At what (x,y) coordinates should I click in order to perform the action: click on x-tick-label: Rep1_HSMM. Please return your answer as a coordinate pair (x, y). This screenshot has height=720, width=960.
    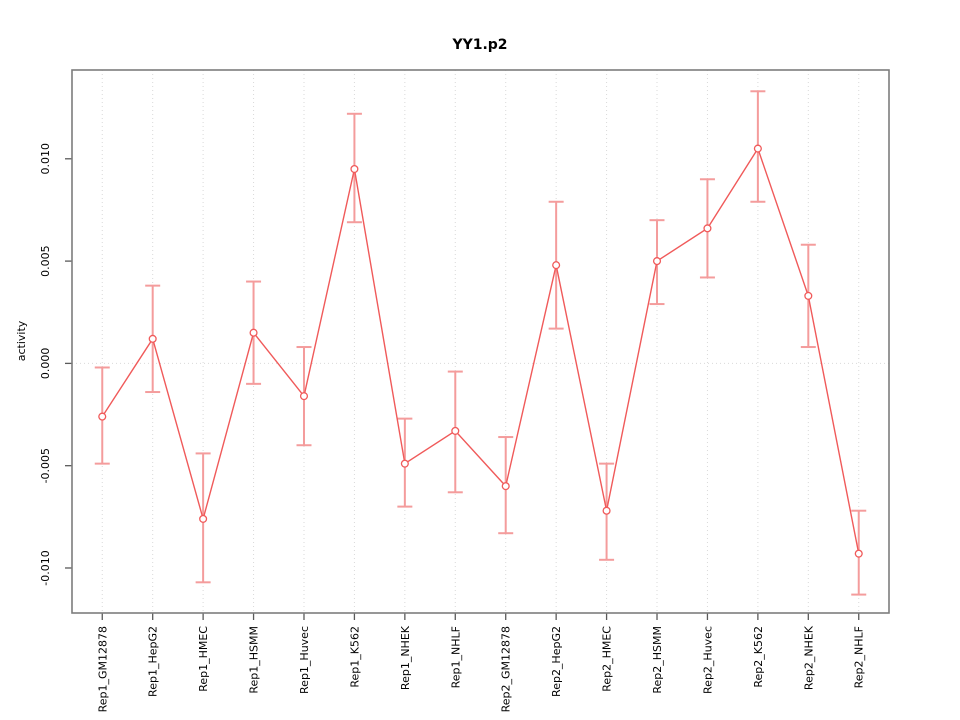
    Looking at the image, I should click on (254, 660).